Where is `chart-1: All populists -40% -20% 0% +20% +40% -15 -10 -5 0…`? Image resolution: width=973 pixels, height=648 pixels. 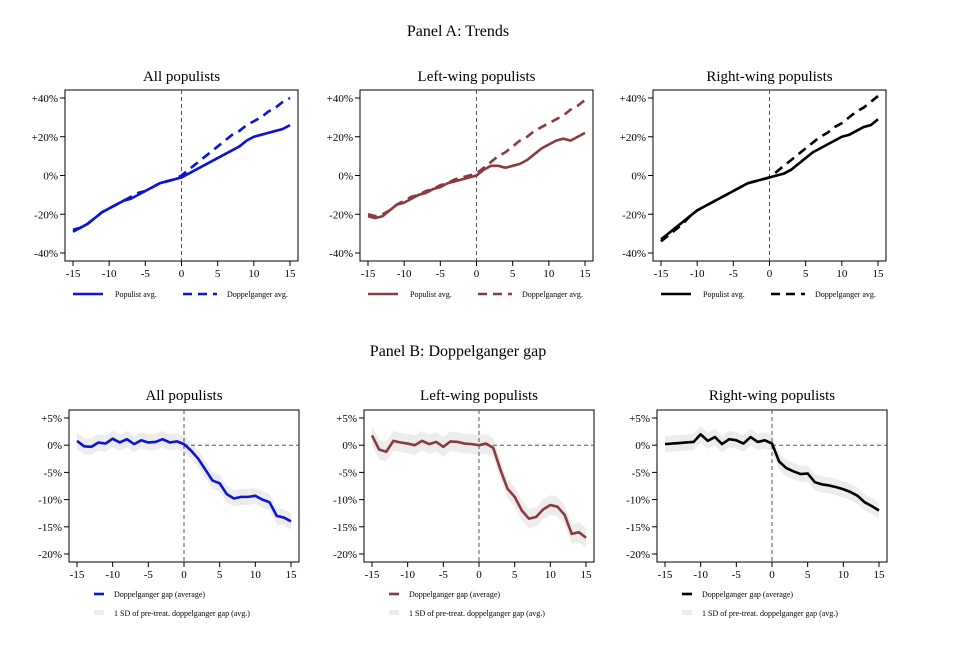 chart-1: All populists -40% -20% 0% +20% +40% -15 -10 -5 0… is located at coordinates (165, 184).